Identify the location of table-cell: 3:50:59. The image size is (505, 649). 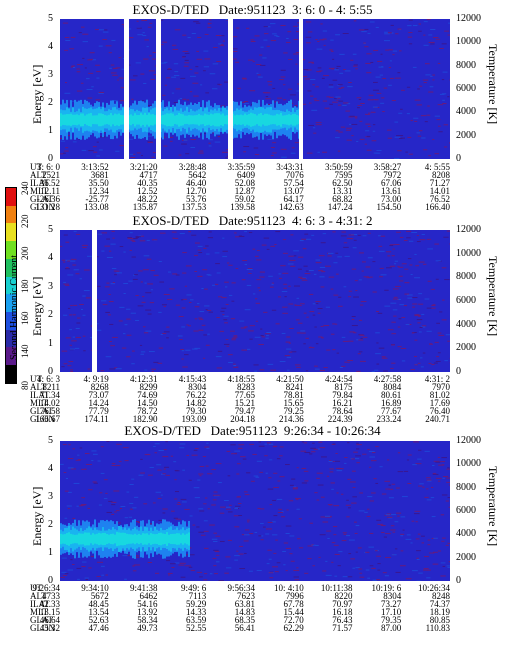
(338, 167).